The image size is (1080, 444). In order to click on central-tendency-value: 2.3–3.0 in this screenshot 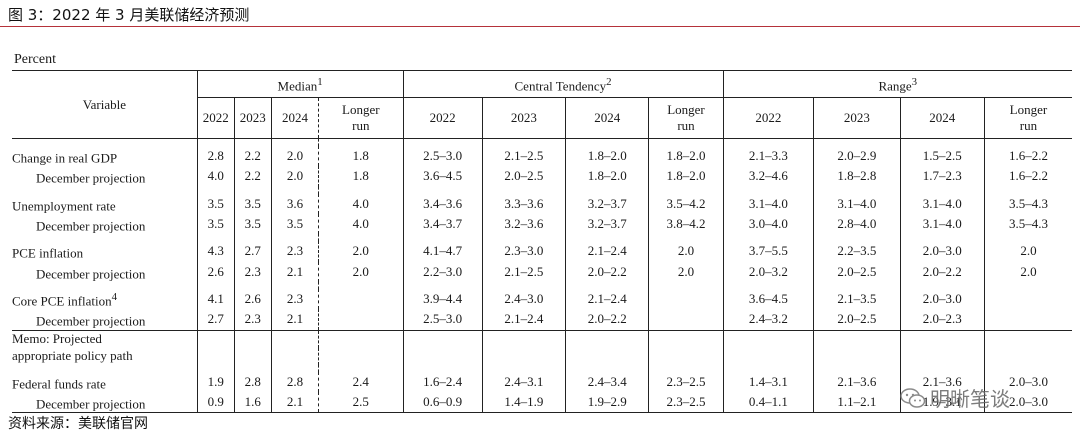, I will do `click(523, 251)`.